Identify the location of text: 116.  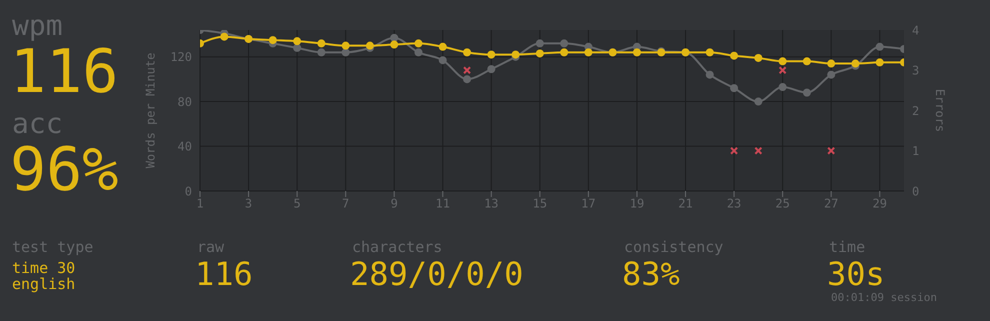
(224, 274).